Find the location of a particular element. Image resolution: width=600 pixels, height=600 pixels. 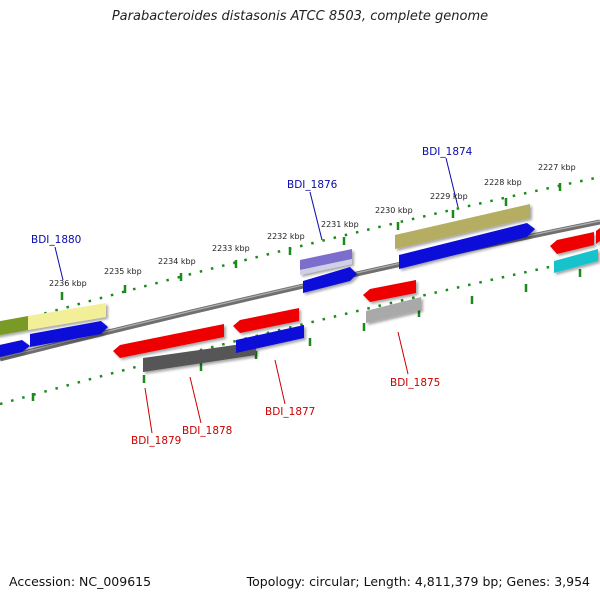

scale-label: 2228 kbp is located at coordinates (503, 182).